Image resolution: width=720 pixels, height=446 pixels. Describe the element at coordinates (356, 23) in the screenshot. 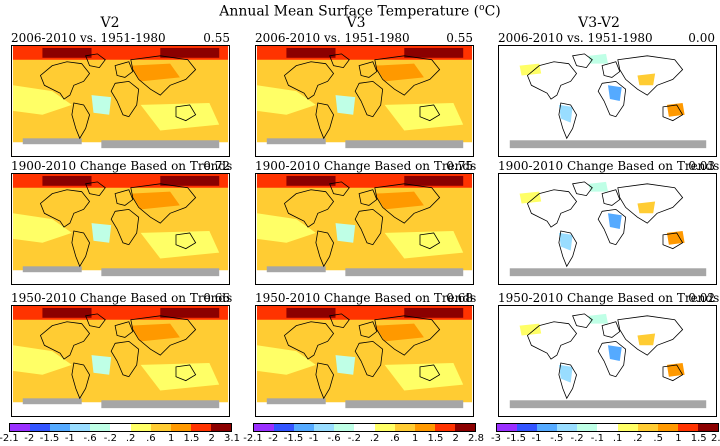

I see `column-title-v3: V3` at that location.